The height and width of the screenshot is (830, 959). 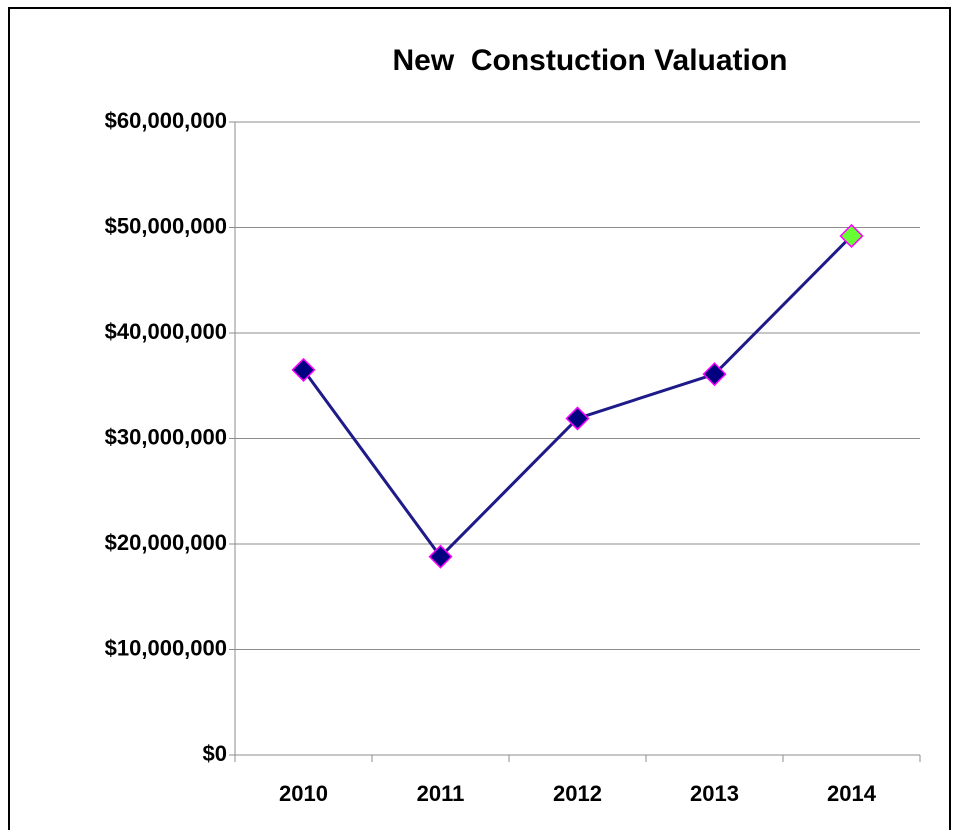 I want to click on x-tick-label: 2014, so click(x=852, y=793).